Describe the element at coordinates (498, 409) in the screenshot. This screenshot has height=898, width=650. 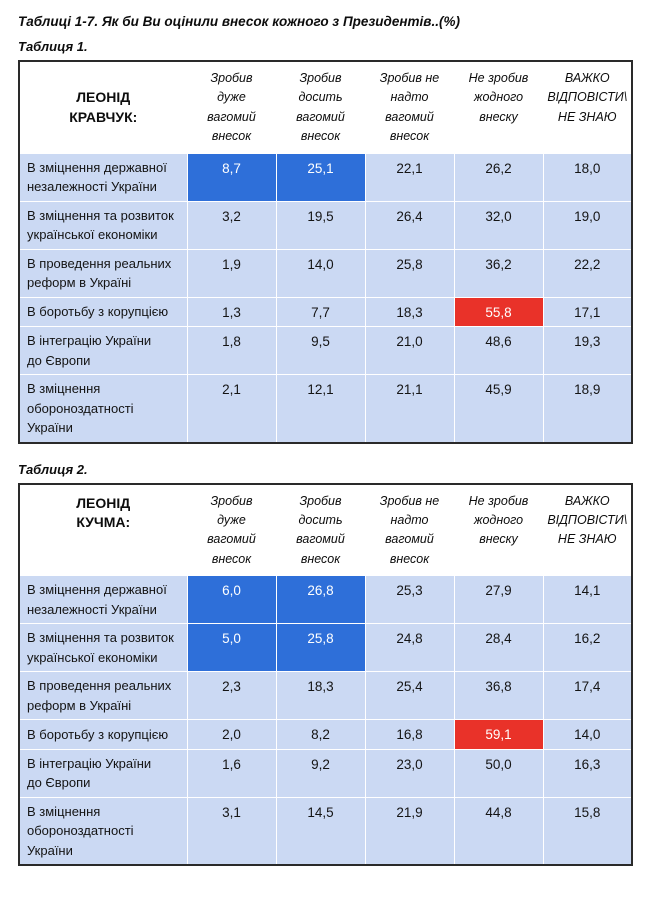
I see `value-cell: 45,9` at that location.